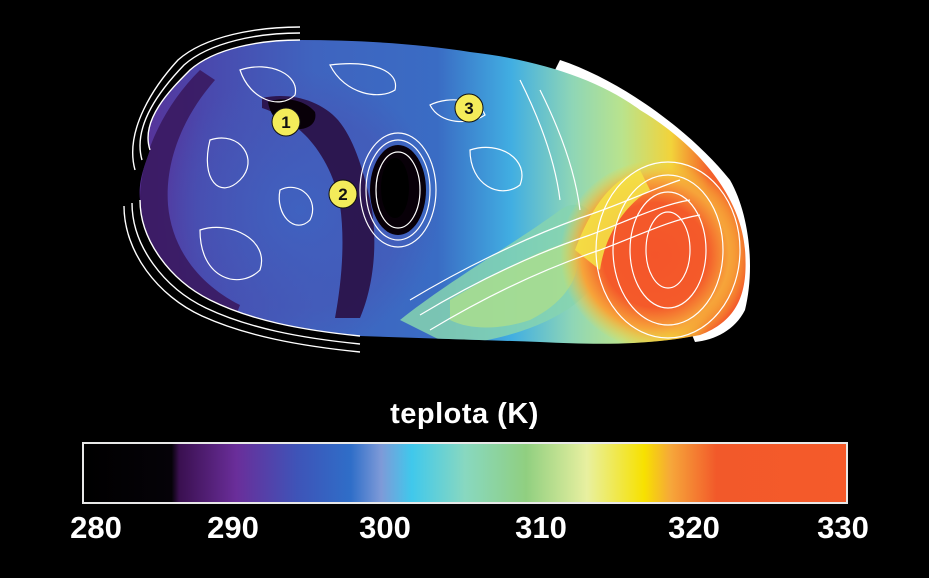 This screenshot has width=929, height=578. I want to click on marker-2-label: 2, so click(342, 194).